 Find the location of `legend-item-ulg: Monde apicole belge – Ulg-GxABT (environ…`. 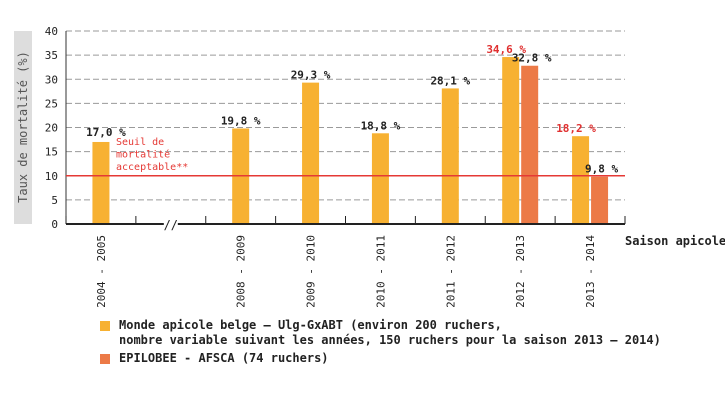

legend-item-ulg: Monde apicole belge – Ulg-GxABT (environ… is located at coordinates (380, 333).